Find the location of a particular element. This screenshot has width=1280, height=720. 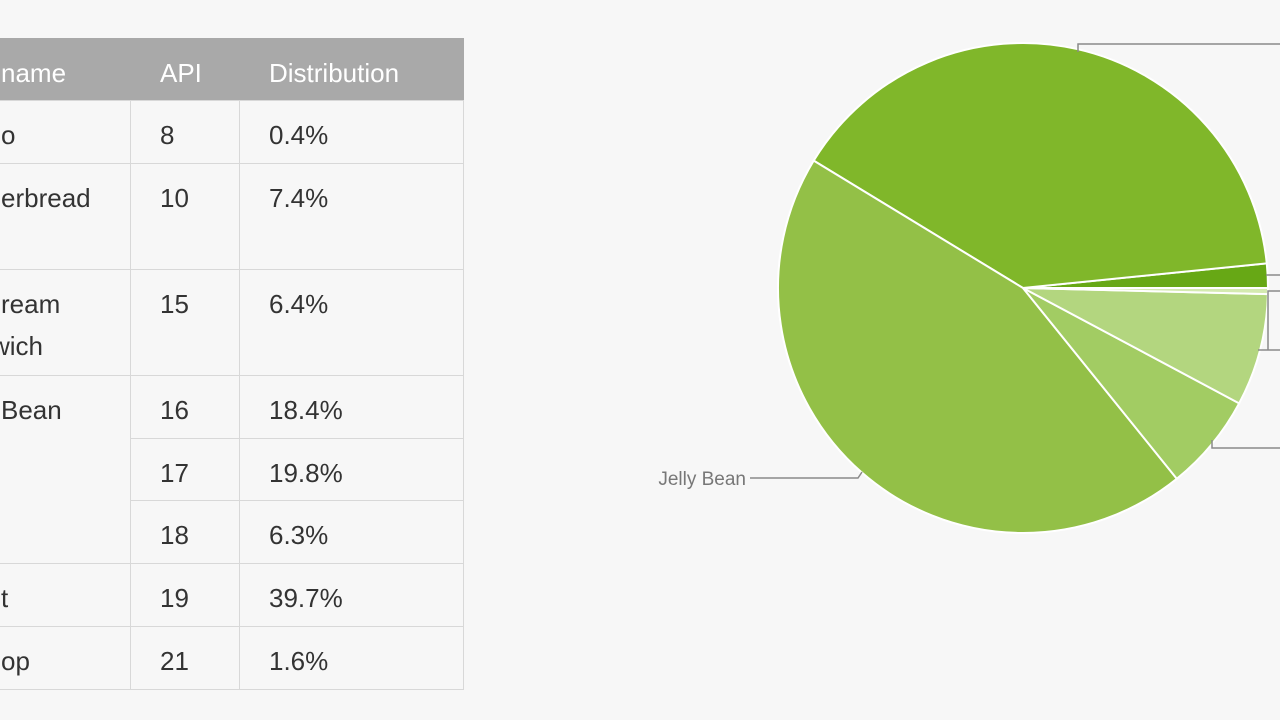

header-cell: name is located at coordinates (65, 69).